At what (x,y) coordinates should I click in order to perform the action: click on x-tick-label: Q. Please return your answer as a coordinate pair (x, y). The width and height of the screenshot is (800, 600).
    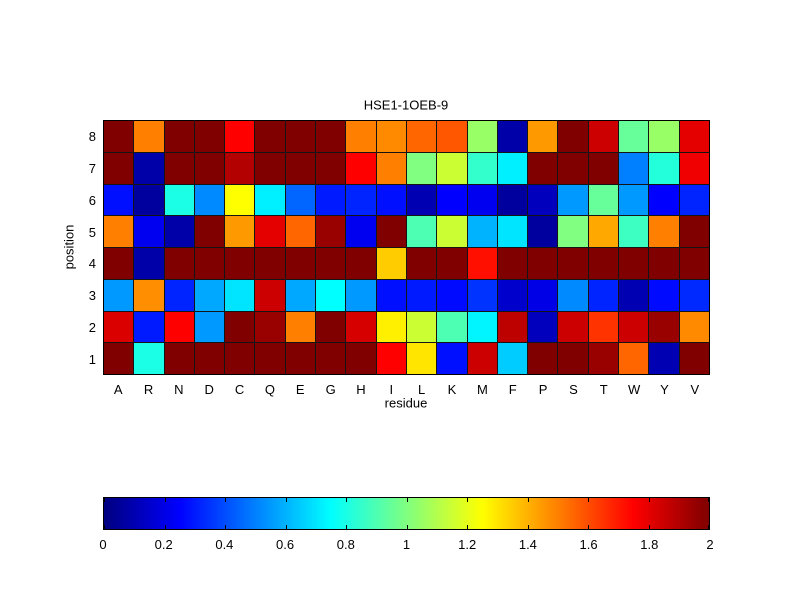
    Looking at the image, I should click on (269, 389).